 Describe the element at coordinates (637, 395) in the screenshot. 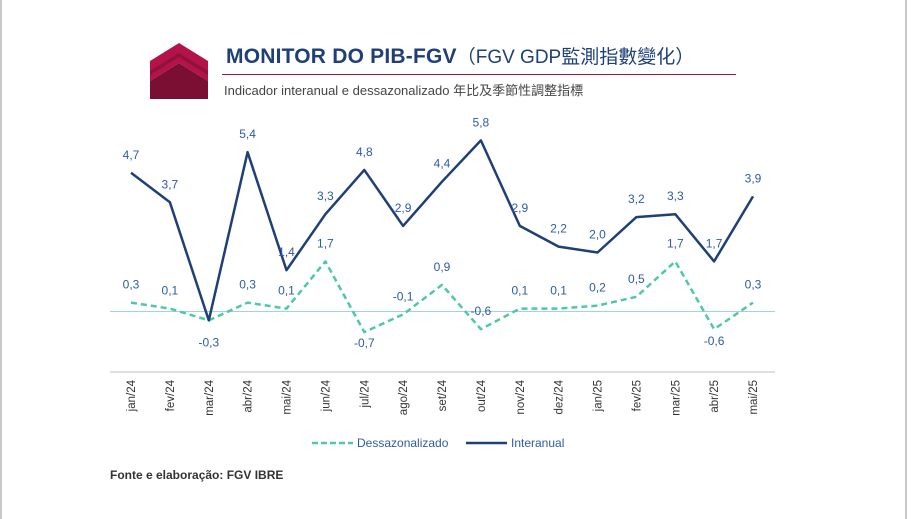

I see `x-tick-label: fev/25` at that location.